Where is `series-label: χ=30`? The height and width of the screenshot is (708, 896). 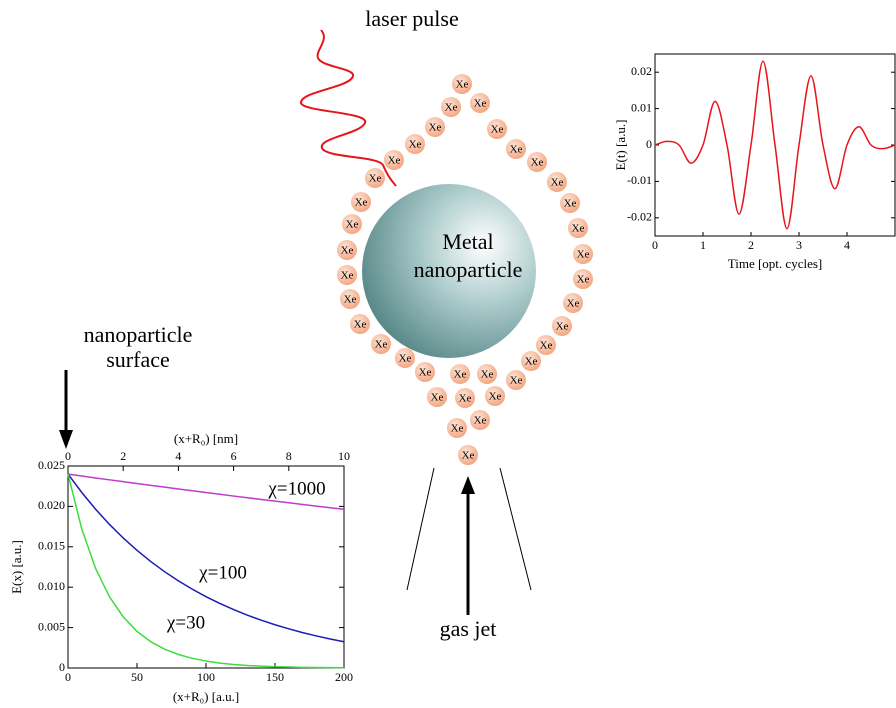
series-label: χ=30 is located at coordinates (185, 622).